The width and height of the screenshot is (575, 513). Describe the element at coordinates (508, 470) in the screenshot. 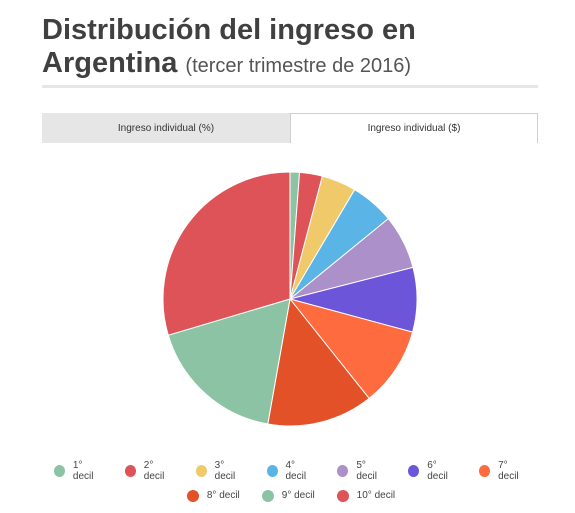

I see `legend-label: 7° decil` at that location.